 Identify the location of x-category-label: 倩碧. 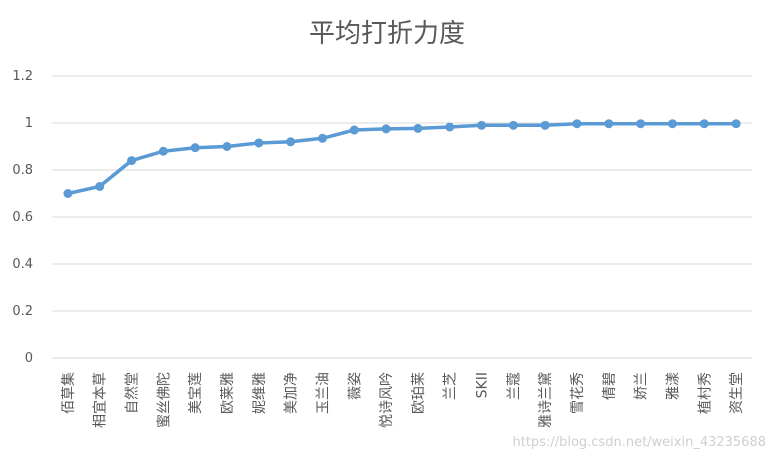
(610, 386).